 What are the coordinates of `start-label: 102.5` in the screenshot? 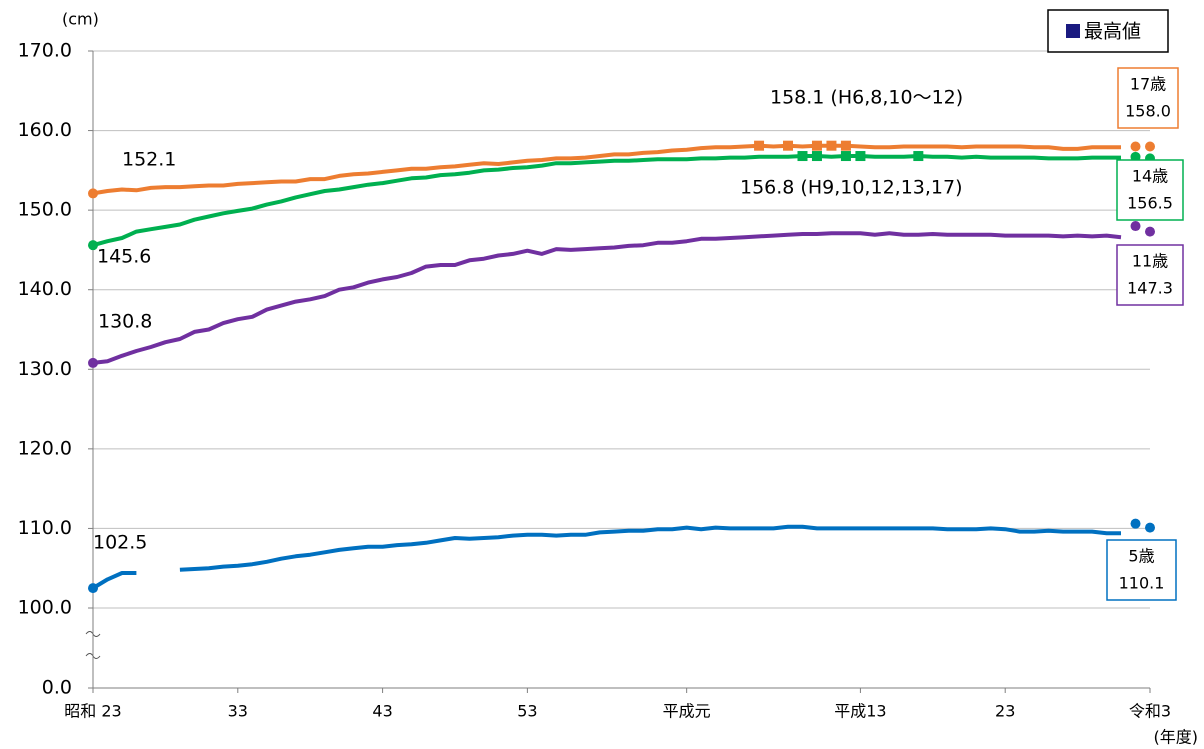 It's located at (120, 543).